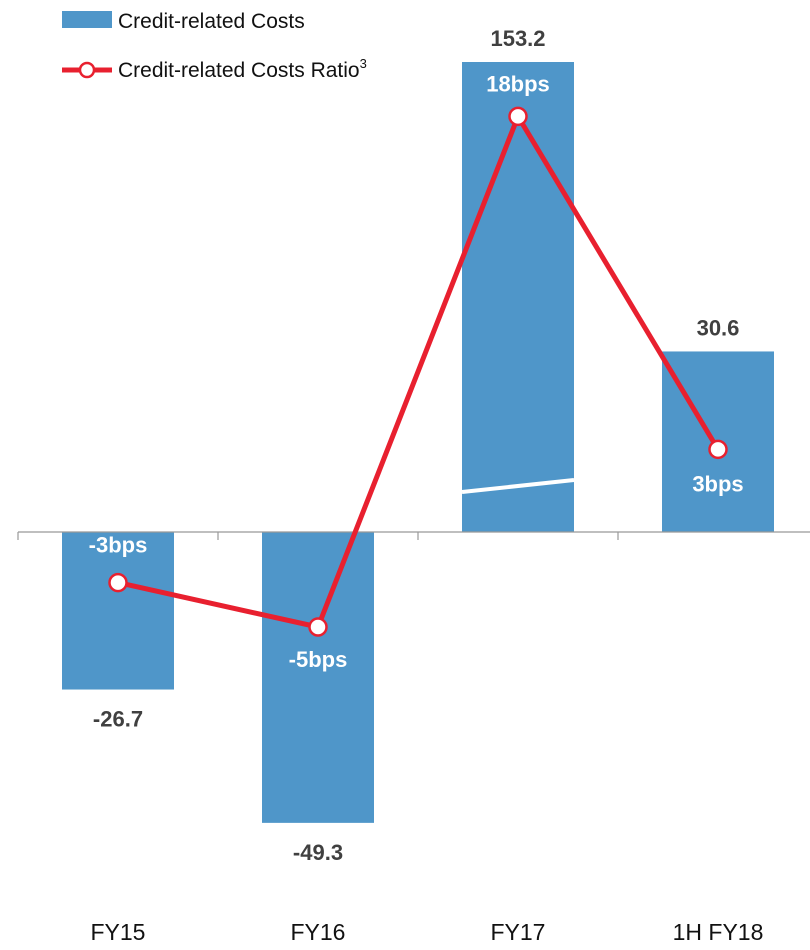 The height and width of the screenshot is (950, 810). I want to click on ratio-point-fy16, so click(318, 627).